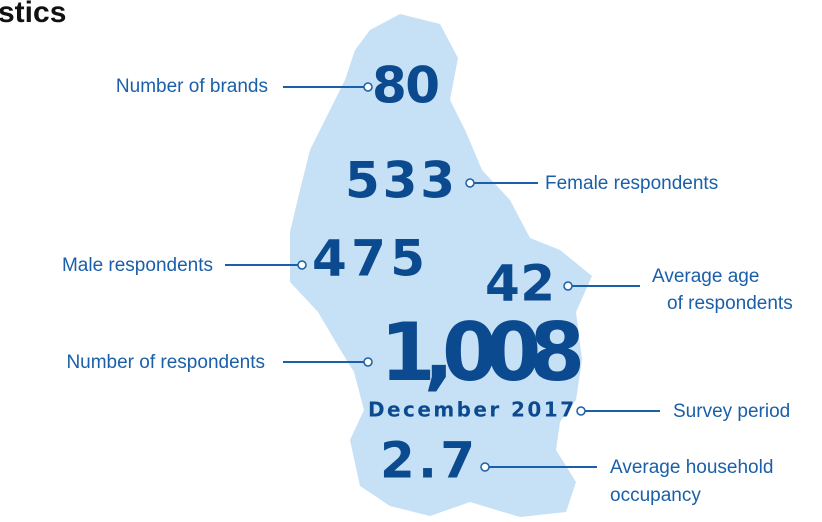 Image resolution: width=822 pixels, height=522 pixels. I want to click on title: stics, so click(33, 14).